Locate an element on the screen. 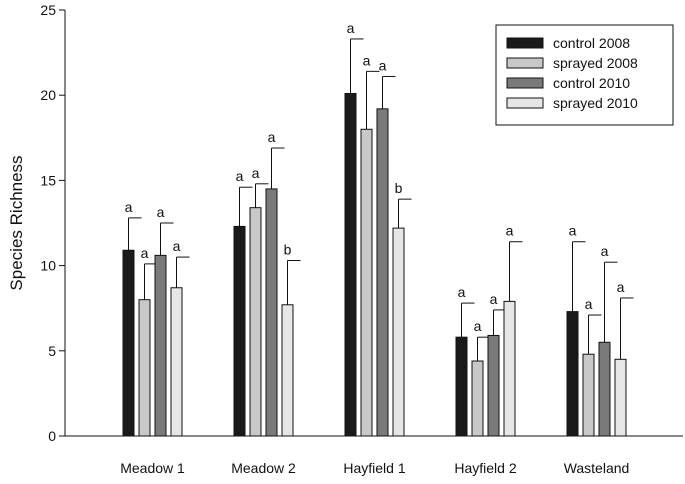 The height and width of the screenshot is (484, 685). x-category-label: Hayfield 1 is located at coordinates (374, 468).